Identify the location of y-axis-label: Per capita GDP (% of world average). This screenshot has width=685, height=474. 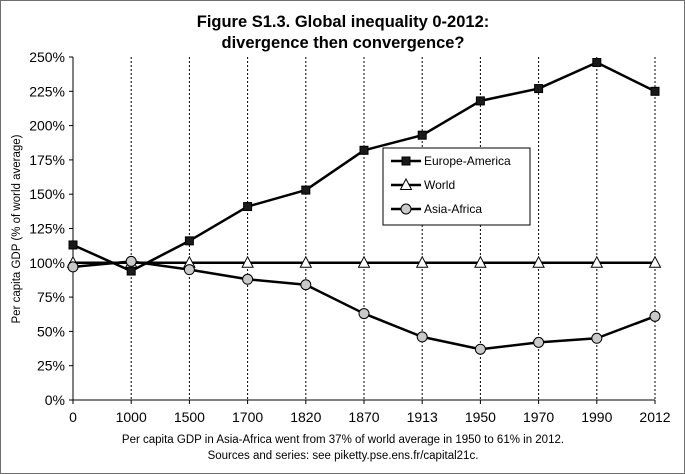
(17, 228).